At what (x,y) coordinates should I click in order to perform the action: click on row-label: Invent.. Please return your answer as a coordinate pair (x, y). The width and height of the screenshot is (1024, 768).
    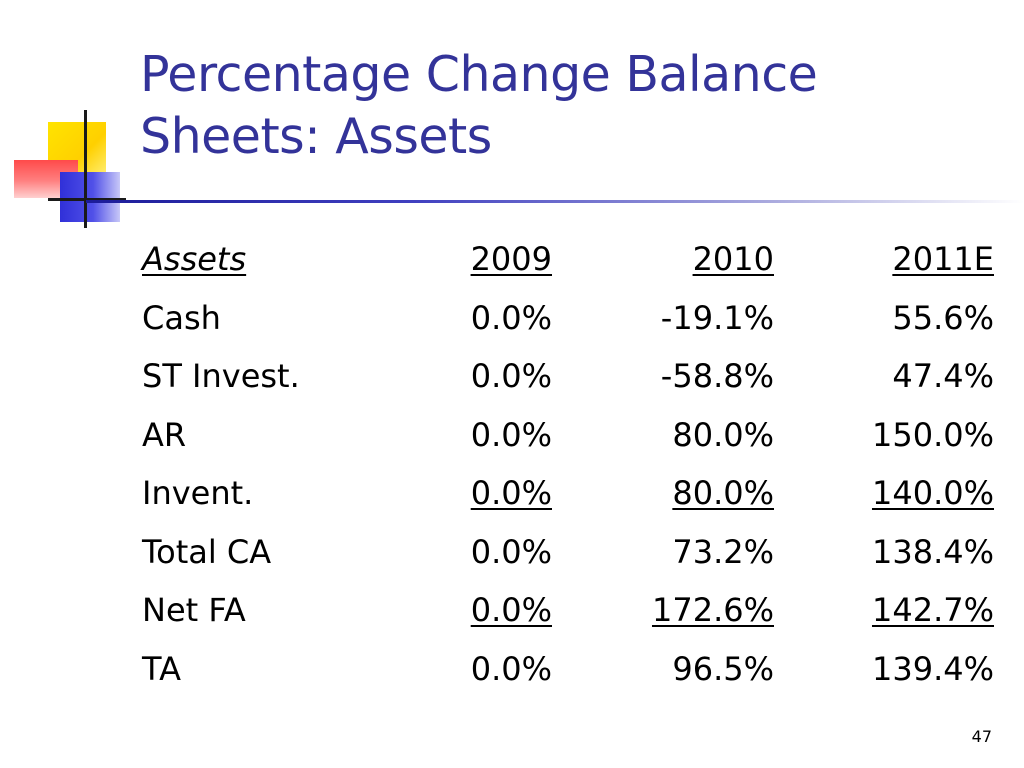
    Looking at the image, I should click on (198, 493).